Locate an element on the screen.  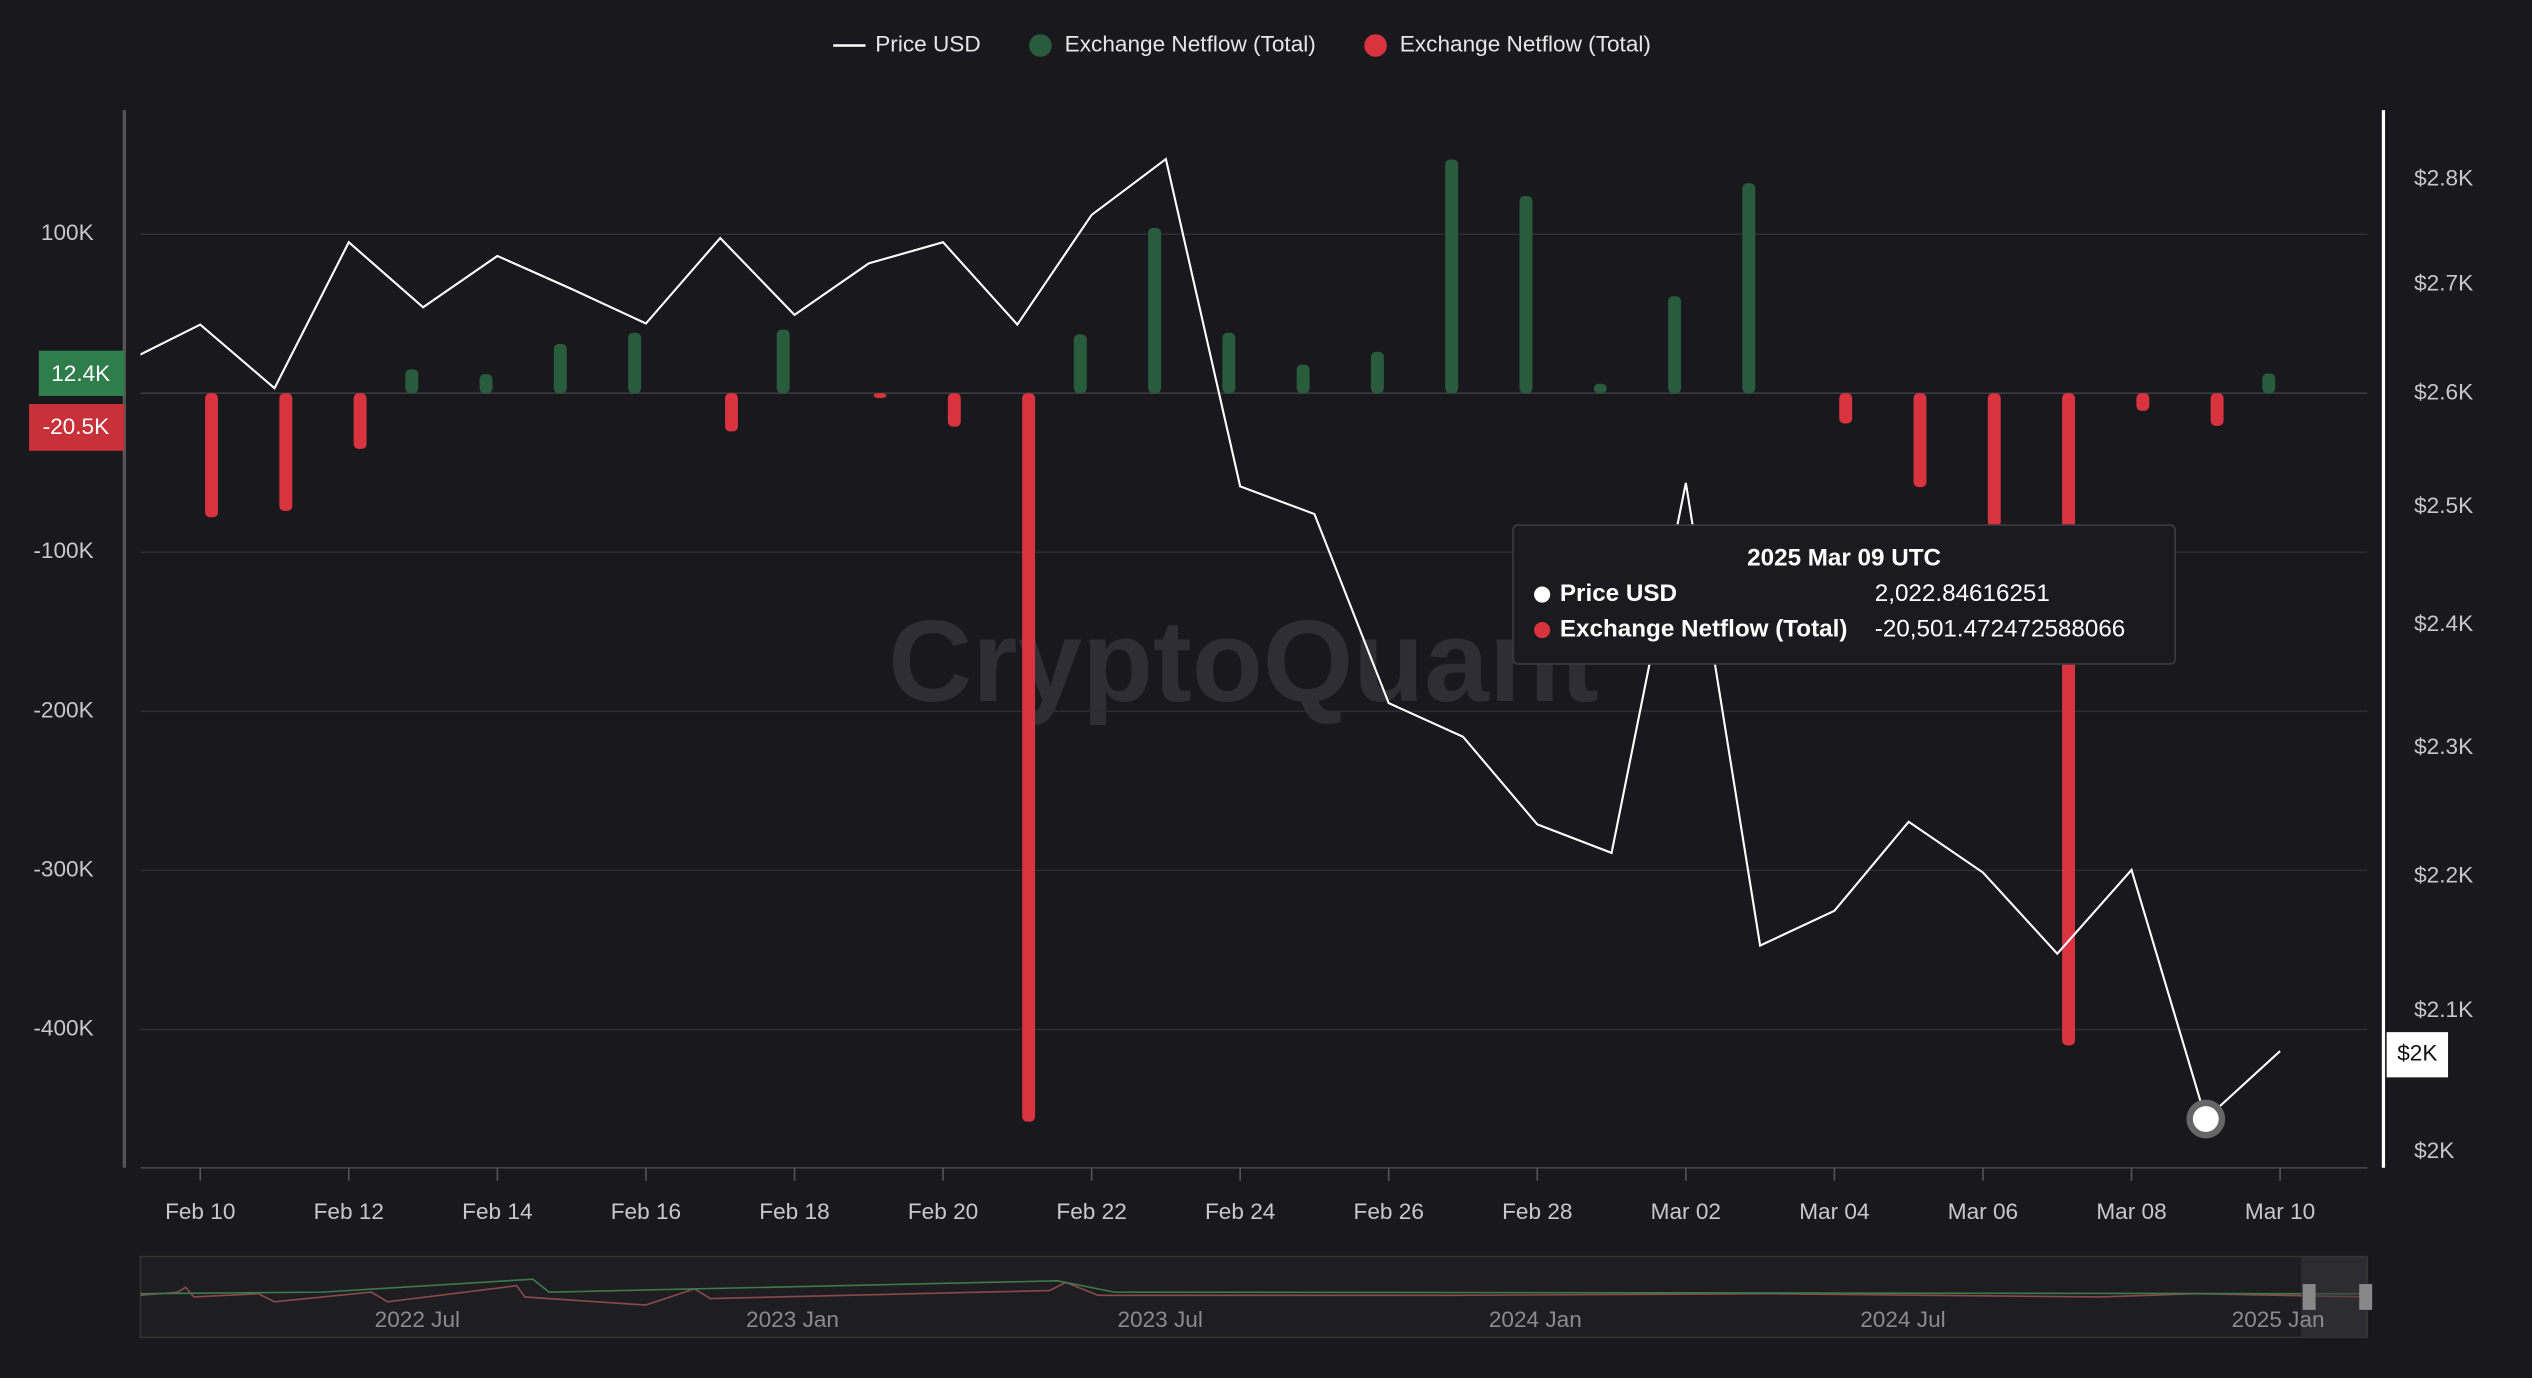
x-tick-label: Feb 22 is located at coordinates (1091, 1211).